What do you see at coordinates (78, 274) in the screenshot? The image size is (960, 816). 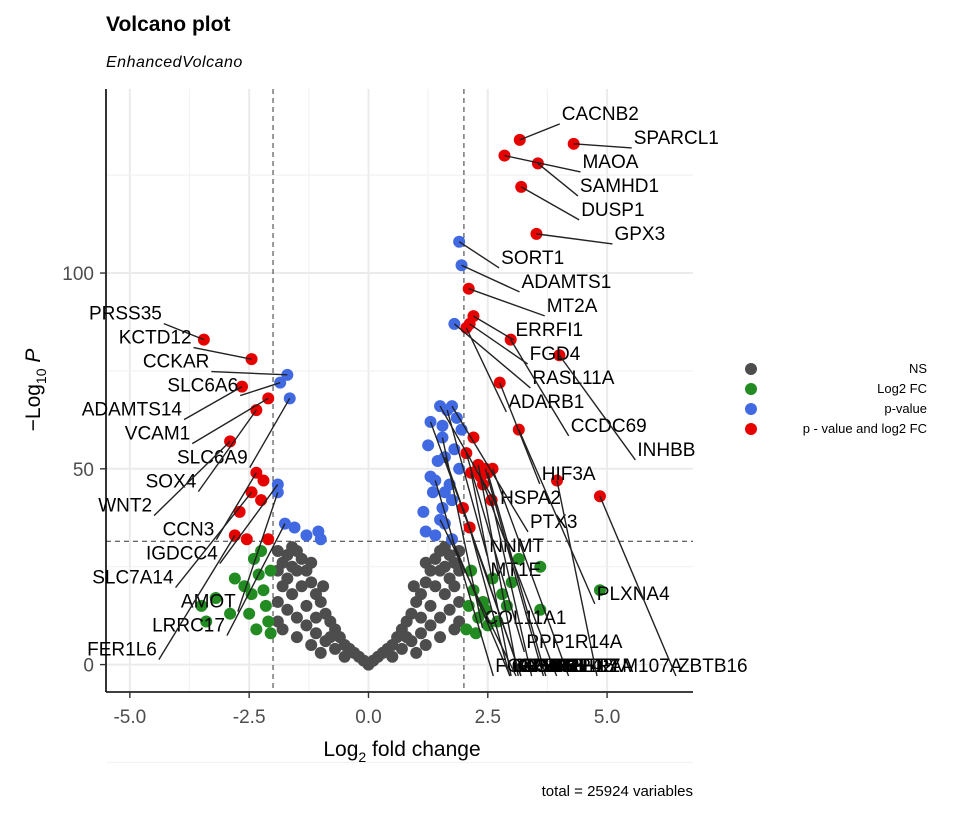 I see `y-tick-label: 100` at bounding box center [78, 274].